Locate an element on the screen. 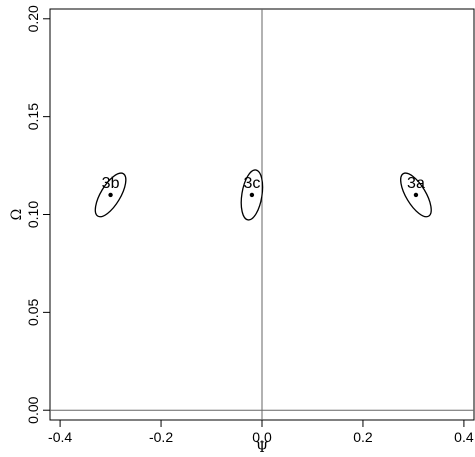  ellipse-3c is located at coordinates (252, 195).